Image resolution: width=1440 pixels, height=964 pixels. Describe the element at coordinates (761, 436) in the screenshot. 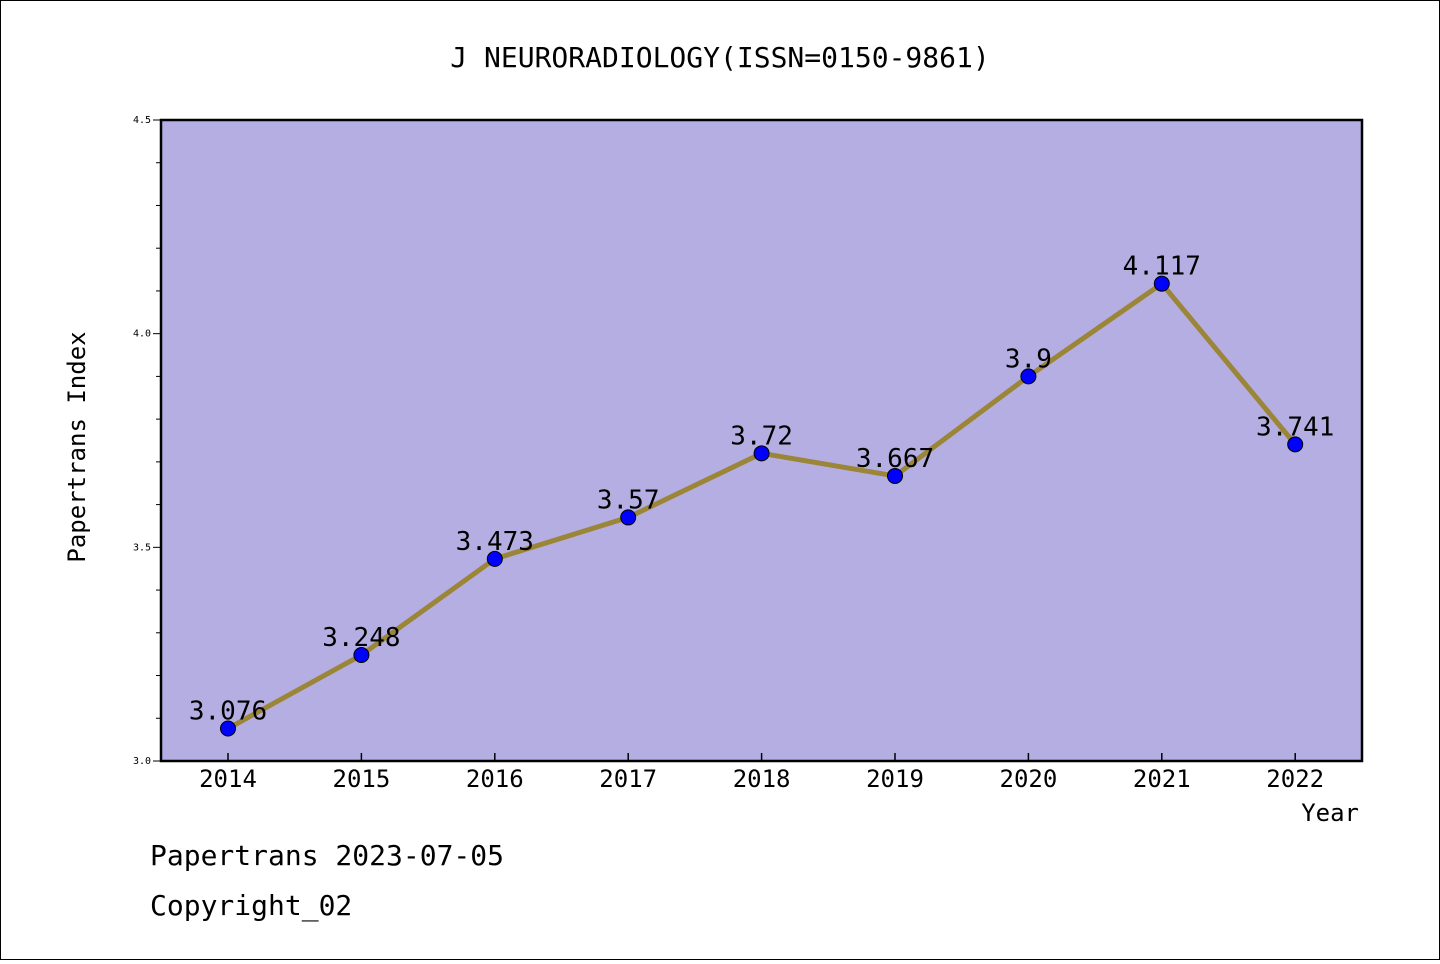

I see `data-label: 3.72` at that location.